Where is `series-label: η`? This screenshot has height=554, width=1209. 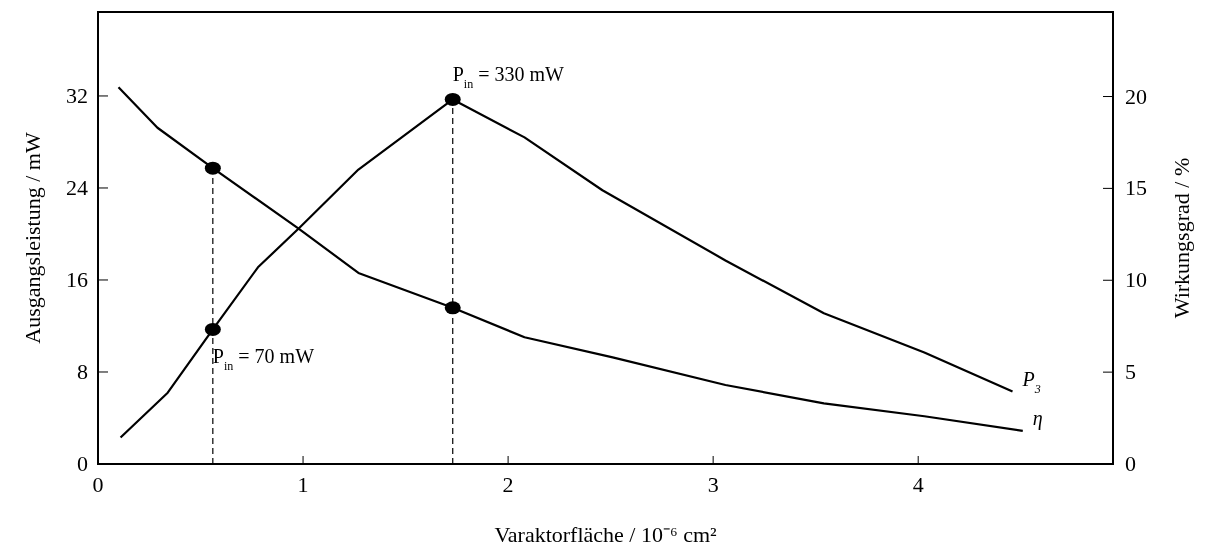
series-label: η is located at coordinates (1037, 418).